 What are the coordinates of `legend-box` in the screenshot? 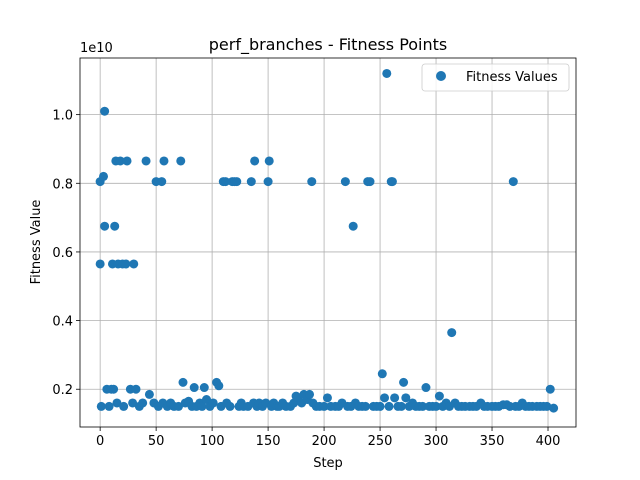 It's located at (495, 77).